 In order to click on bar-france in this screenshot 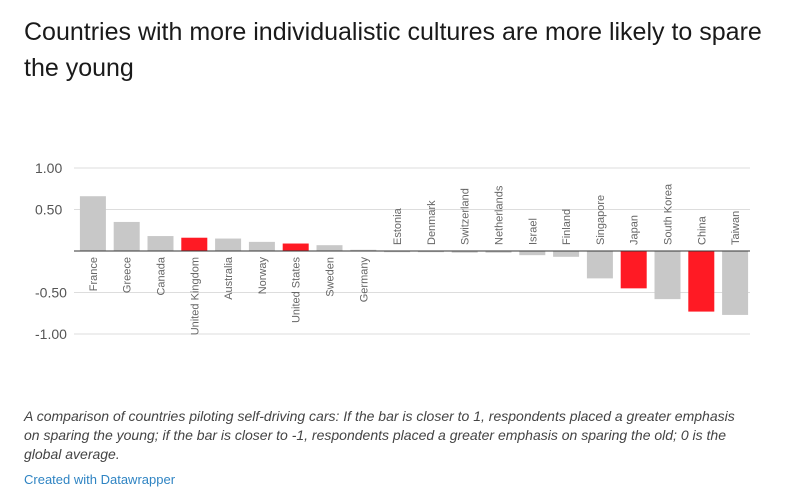, I will do `click(92, 223)`.